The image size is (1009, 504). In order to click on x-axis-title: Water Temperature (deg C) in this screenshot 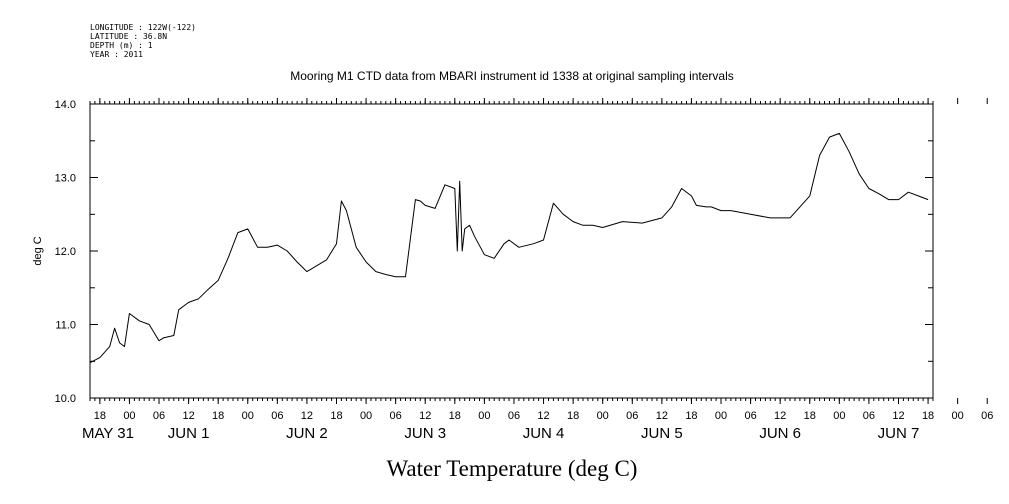, I will do `click(512, 468)`.